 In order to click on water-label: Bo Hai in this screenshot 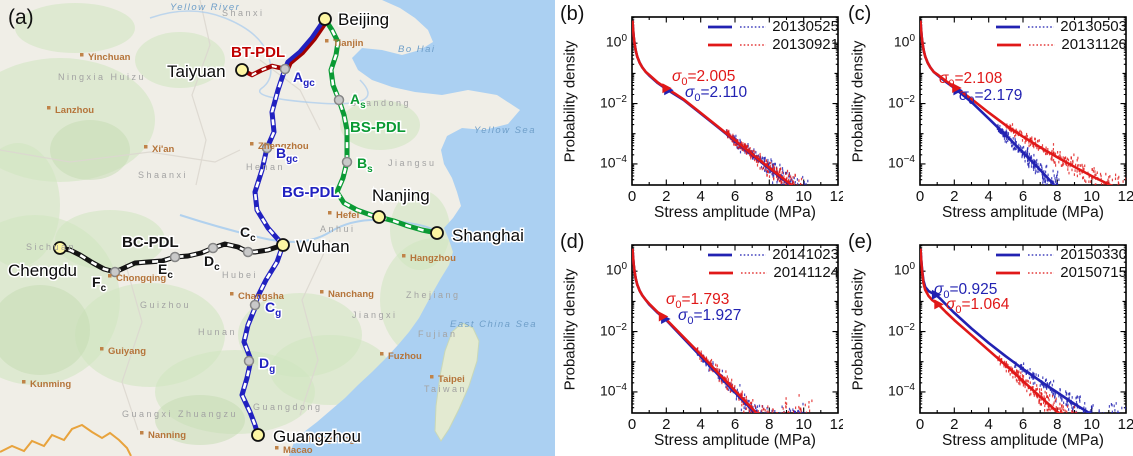, I will do `click(417, 49)`.